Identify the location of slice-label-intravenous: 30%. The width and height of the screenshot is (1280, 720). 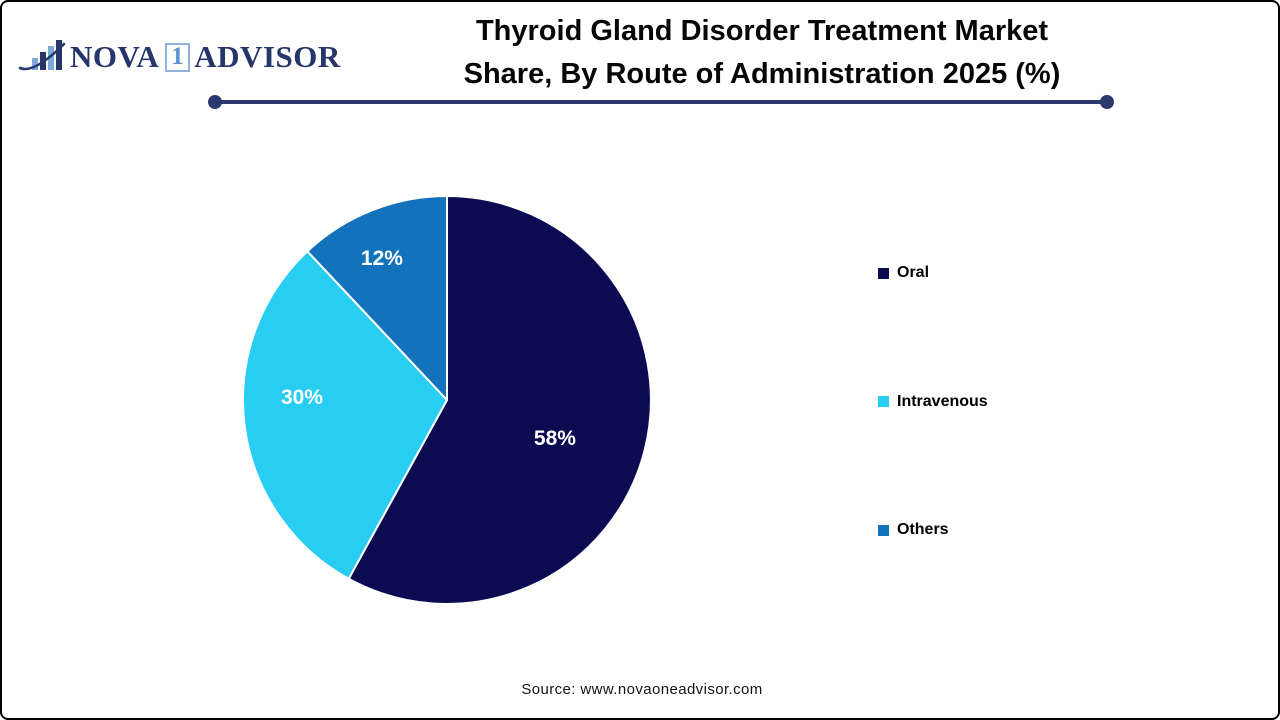
(301, 397).